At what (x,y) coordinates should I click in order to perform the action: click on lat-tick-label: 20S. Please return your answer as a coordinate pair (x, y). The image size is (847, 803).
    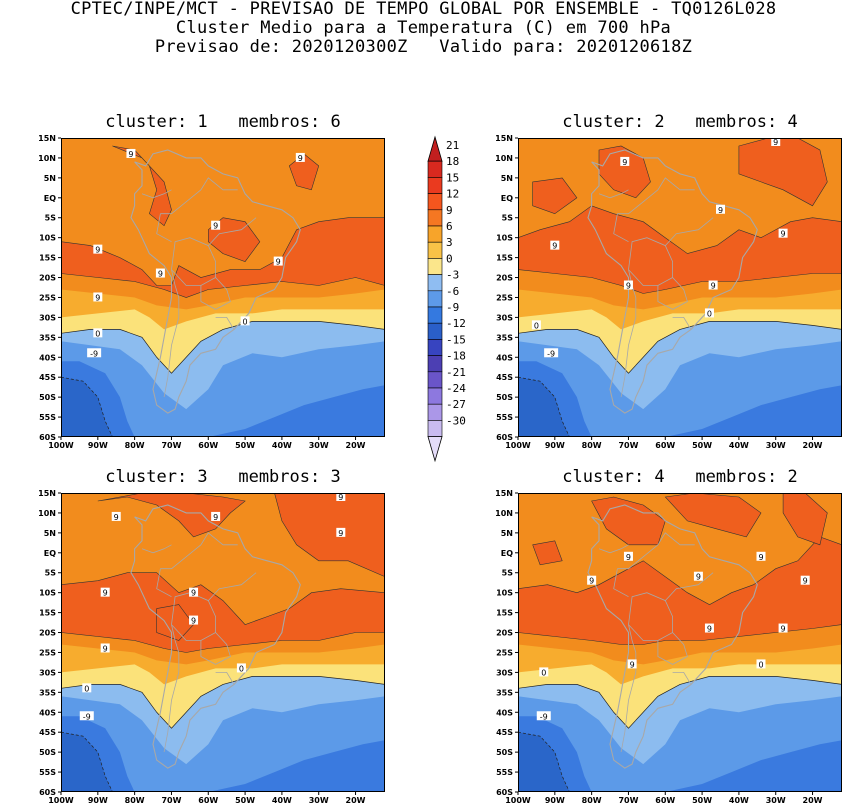
    Looking at the image, I should click on (504, 633).